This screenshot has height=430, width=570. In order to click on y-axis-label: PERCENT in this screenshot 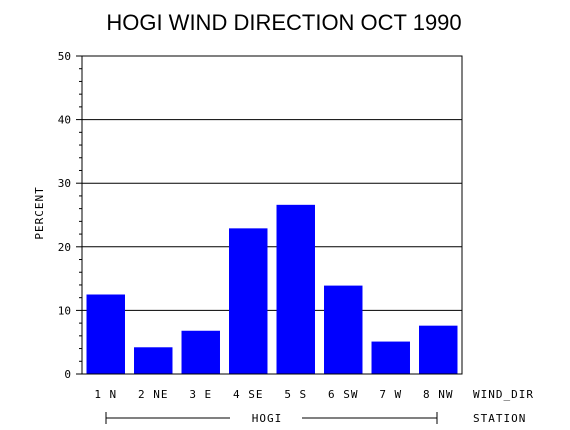, I will do `click(39, 212)`.